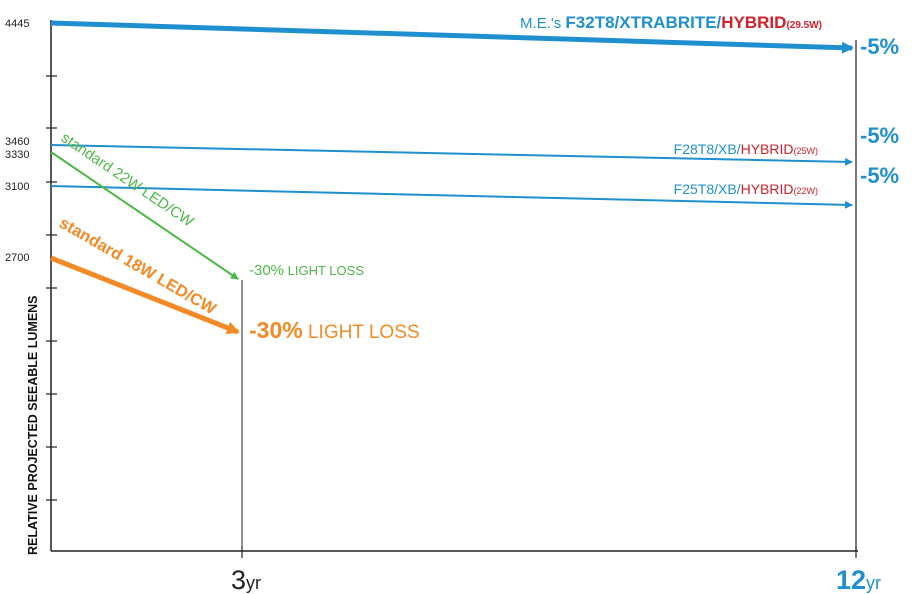 The height and width of the screenshot is (594, 916). Describe the element at coordinates (51, 288) in the screenshot. I see `y-axis-minor-ticks` at that location.